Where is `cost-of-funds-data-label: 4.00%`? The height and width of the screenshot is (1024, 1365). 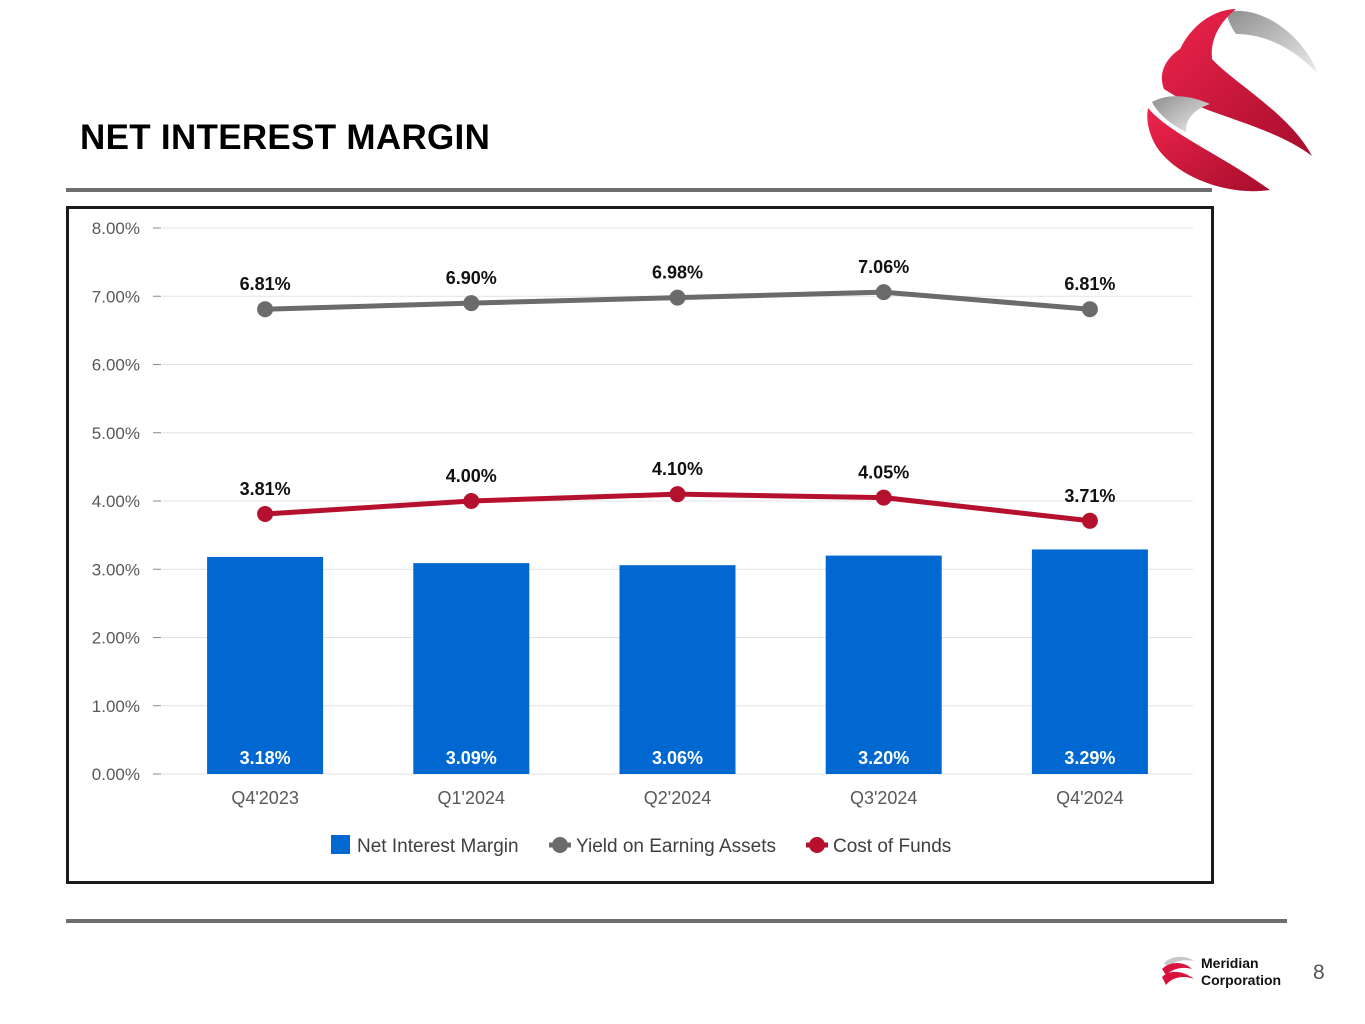 cost-of-funds-data-label: 4.00% is located at coordinates (471, 476).